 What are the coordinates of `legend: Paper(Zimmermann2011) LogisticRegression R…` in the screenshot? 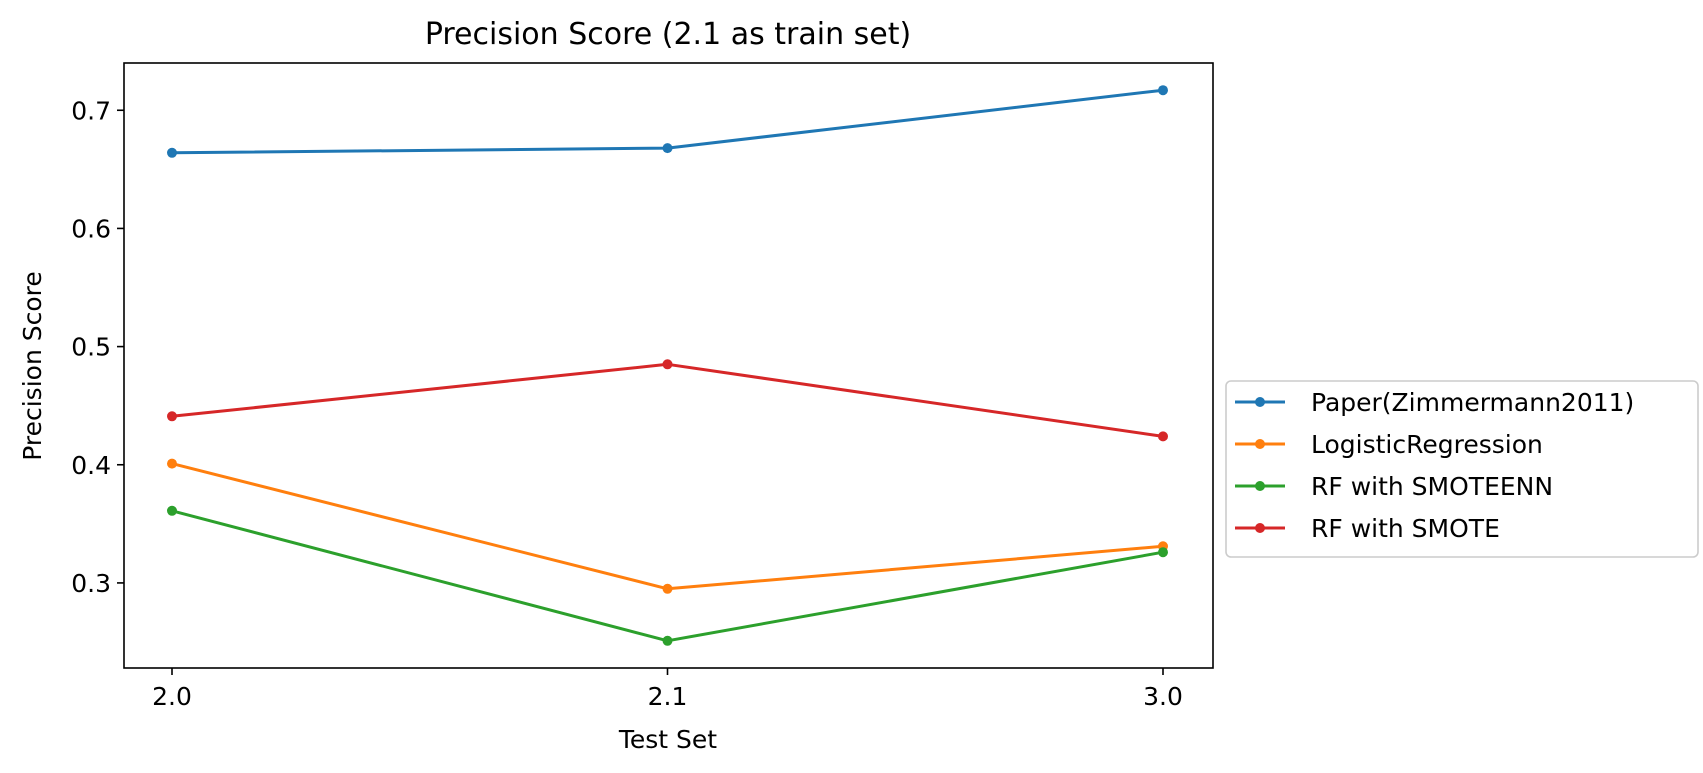 It's located at (1462, 469).